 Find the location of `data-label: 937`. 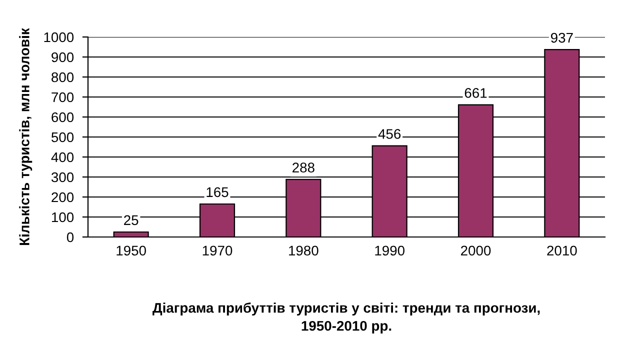

data-label: 937 is located at coordinates (561, 37).